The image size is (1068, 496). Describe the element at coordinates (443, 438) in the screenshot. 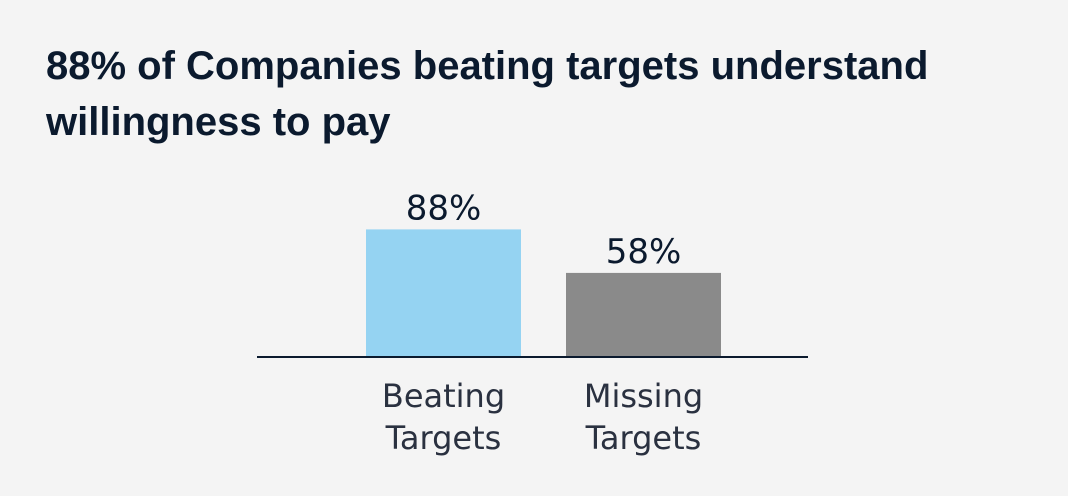

I see `category-label-beating-line-2: Targets` at that location.